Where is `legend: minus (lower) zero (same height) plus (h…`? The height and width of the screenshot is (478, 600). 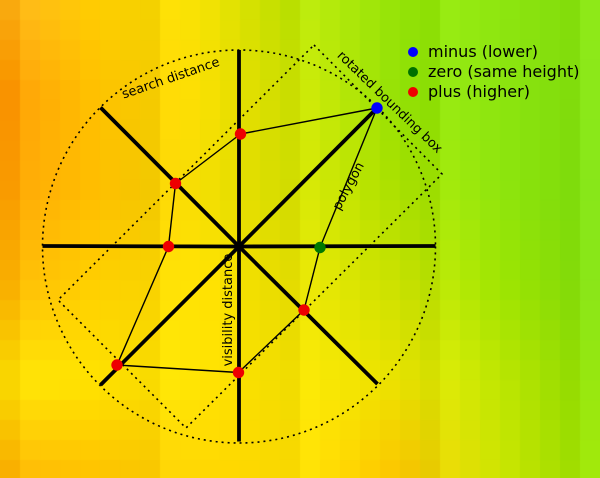 legend: minus (lower) zero (same height) plus (h… is located at coordinates (493, 72).